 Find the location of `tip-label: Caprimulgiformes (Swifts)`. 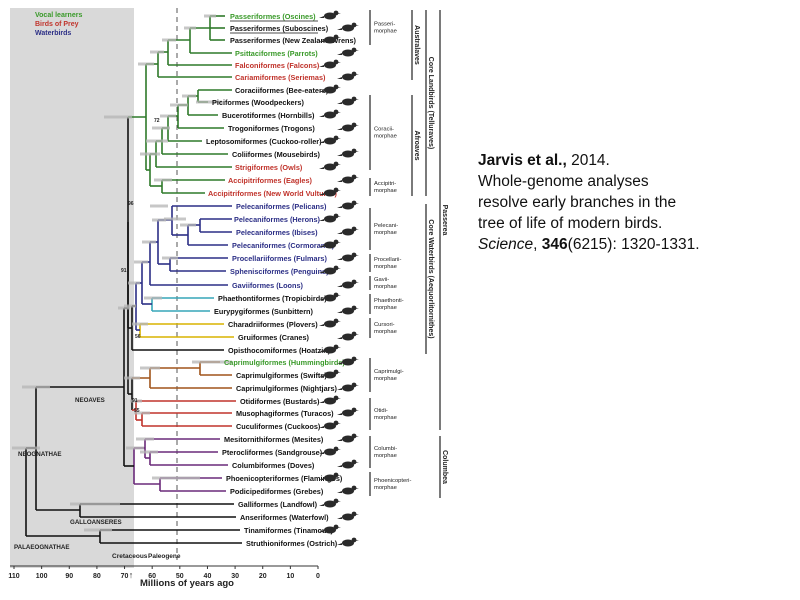

tip-label: Caprimulgiformes (Swifts) is located at coordinates (281, 375).